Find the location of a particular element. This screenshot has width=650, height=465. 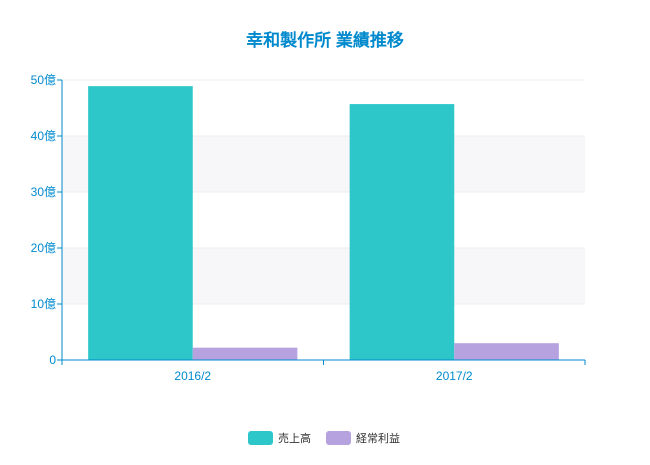

y-tick-label: 0 is located at coordinates (52, 360).